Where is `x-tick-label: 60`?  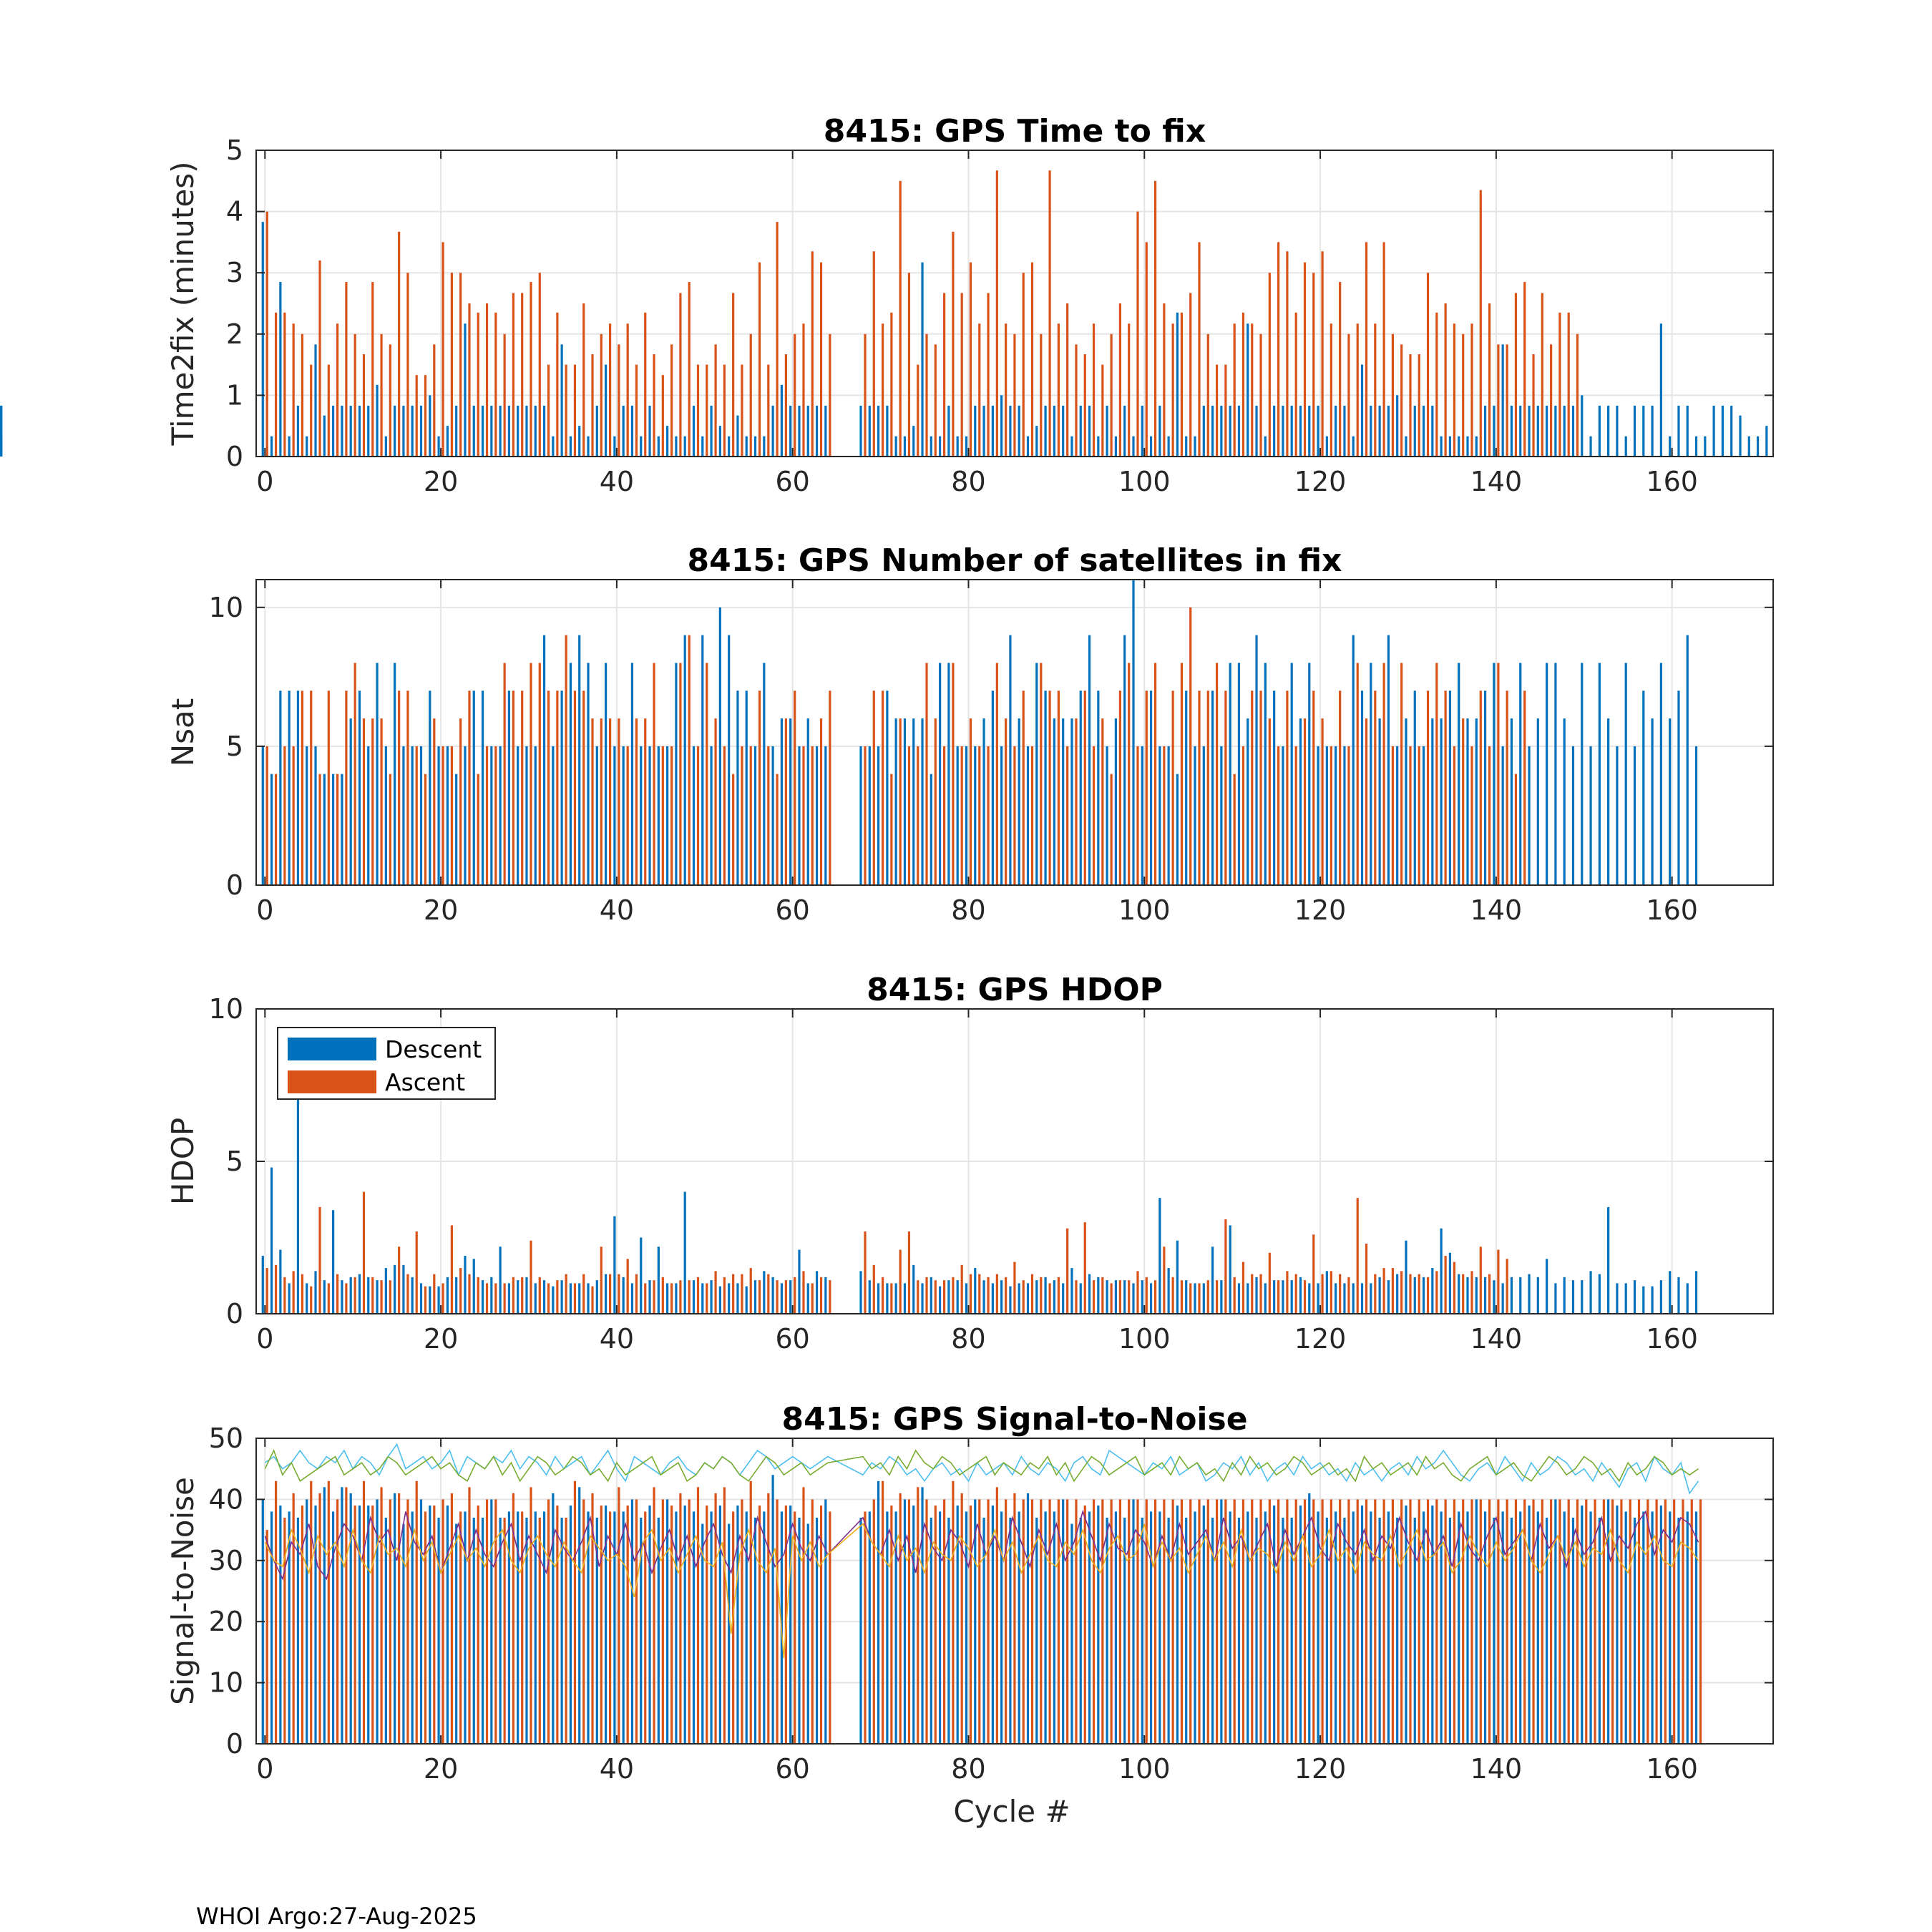
x-tick-label: 60 is located at coordinates (793, 910).